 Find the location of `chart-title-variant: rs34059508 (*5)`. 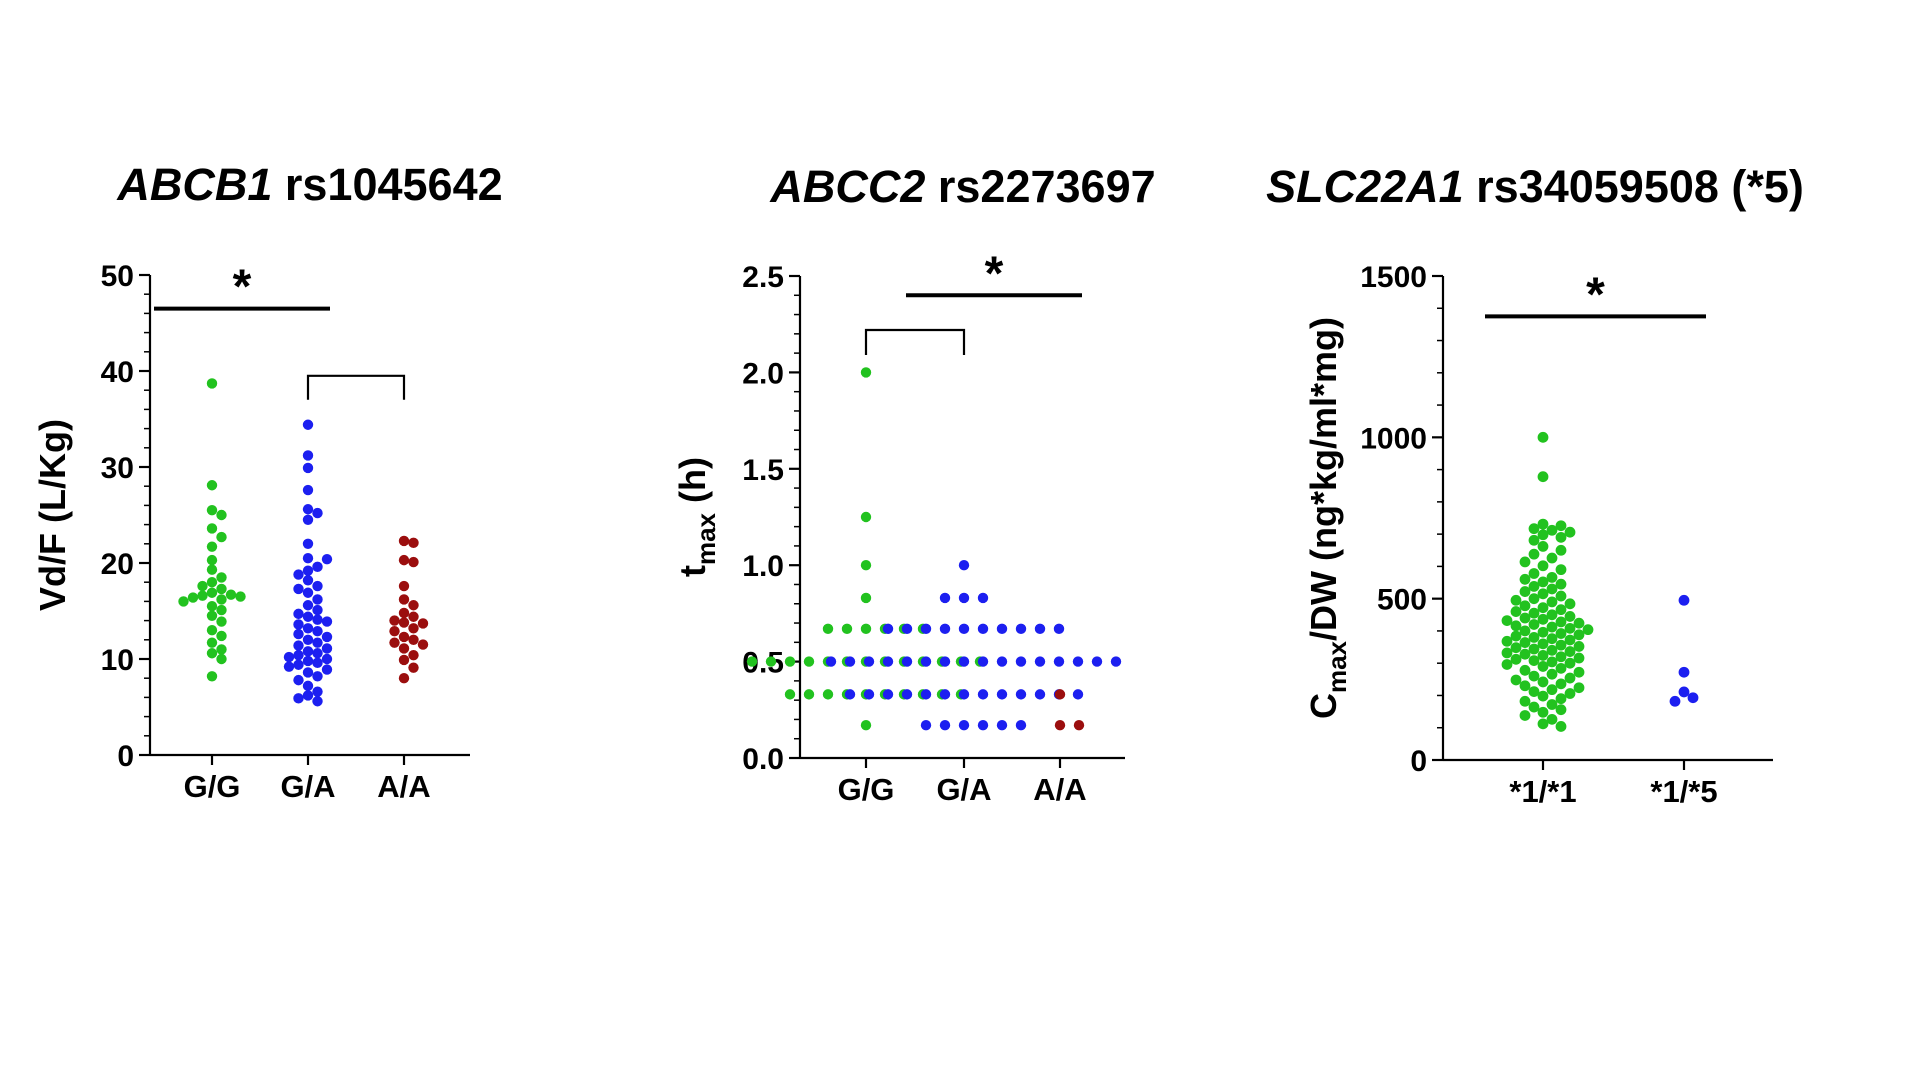

chart-title-variant: rs34059508 (*5) is located at coordinates (1634, 186).